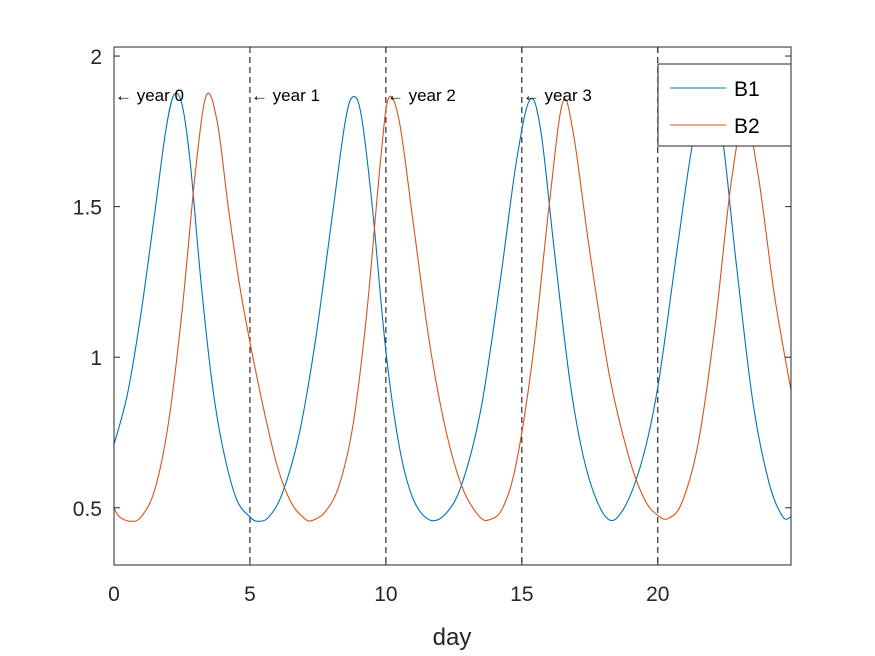 Image resolution: width=875 pixels, height=656 pixels. What do you see at coordinates (87, 208) in the screenshot?
I see `y-tick-label: 1.5` at bounding box center [87, 208].